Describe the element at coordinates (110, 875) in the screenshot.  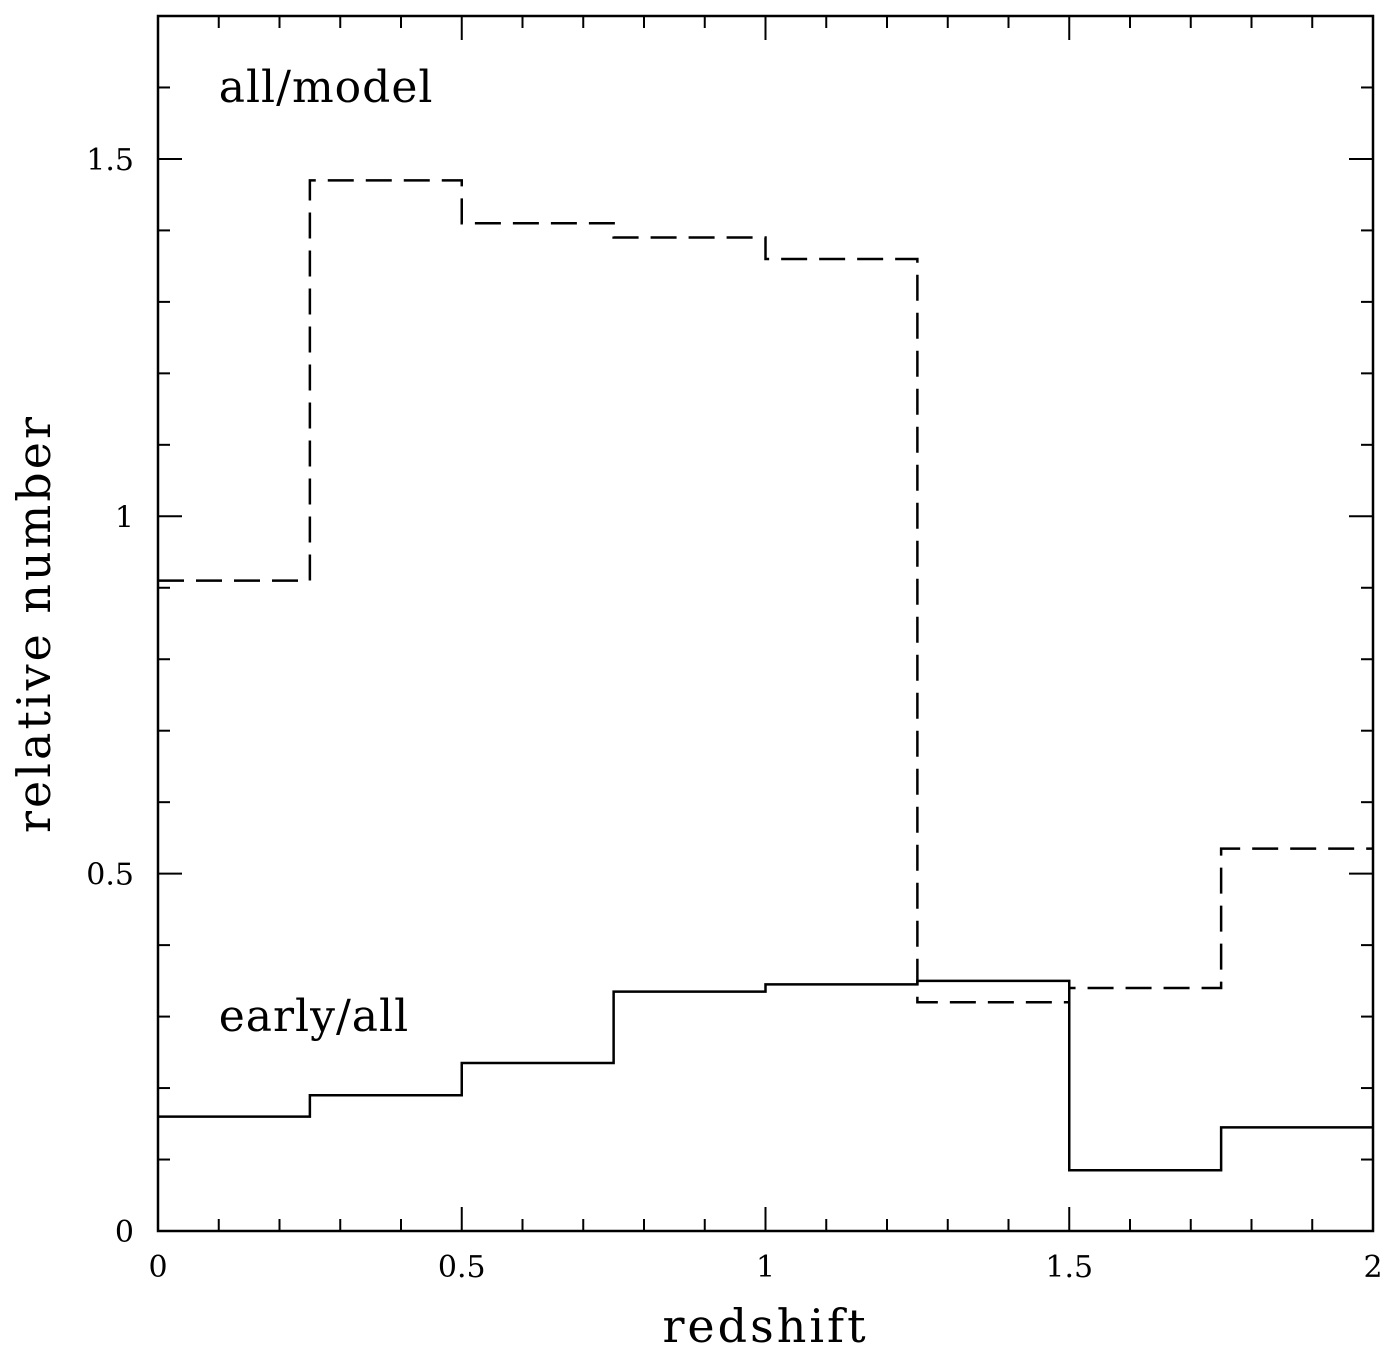
I see `y-tick-label: 0.5` at that location.